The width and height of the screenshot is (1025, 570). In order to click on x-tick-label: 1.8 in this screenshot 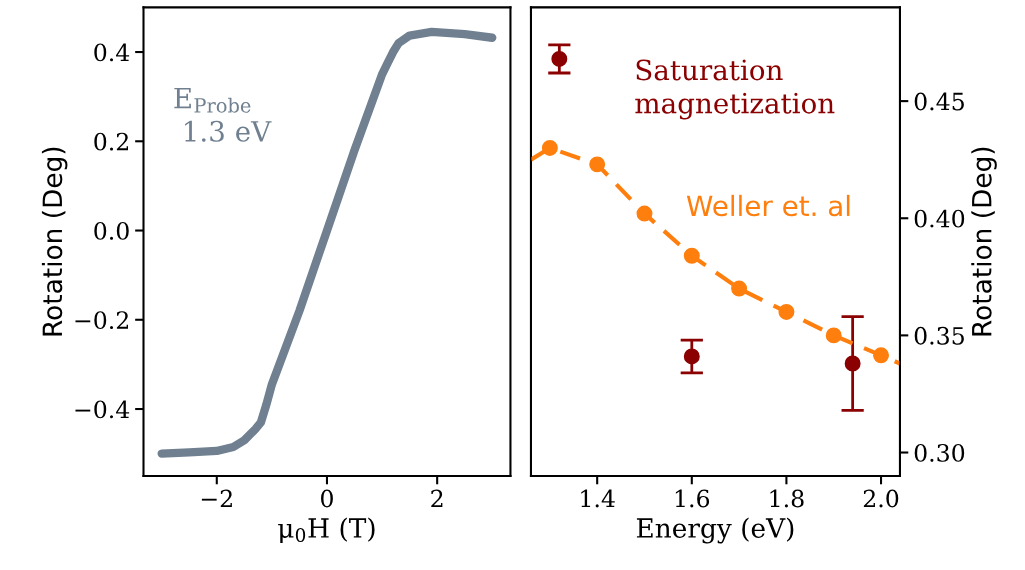, I will do `click(787, 498)`.